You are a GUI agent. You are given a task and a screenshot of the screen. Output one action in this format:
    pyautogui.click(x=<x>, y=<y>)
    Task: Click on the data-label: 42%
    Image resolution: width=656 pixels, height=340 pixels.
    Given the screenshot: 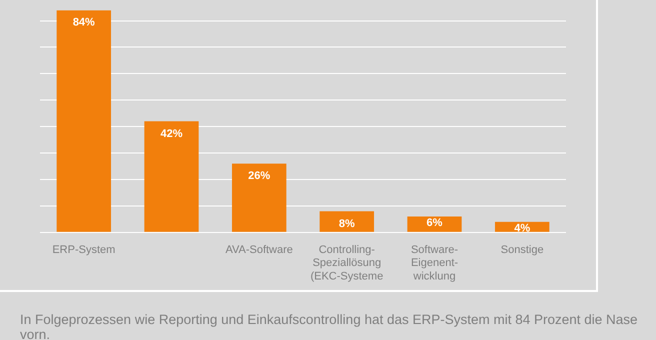 What is the action you would take?
    pyautogui.click(x=171, y=134)
    